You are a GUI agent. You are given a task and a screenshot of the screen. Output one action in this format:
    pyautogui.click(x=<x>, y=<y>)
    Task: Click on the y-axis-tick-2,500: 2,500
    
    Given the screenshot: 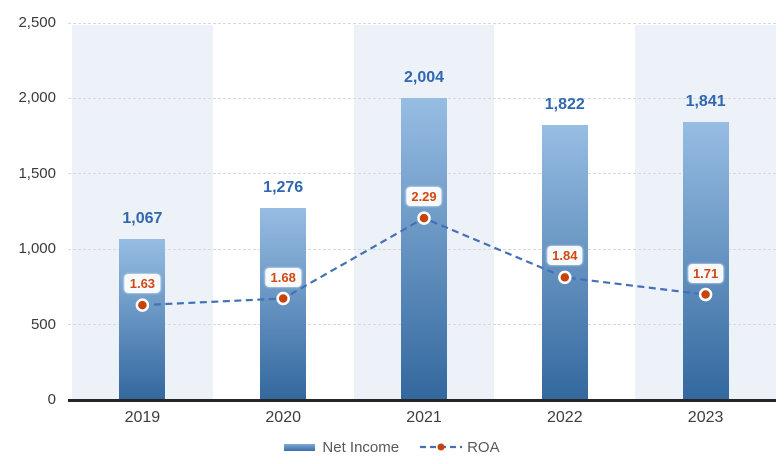 What is the action you would take?
    pyautogui.click(x=37, y=22)
    